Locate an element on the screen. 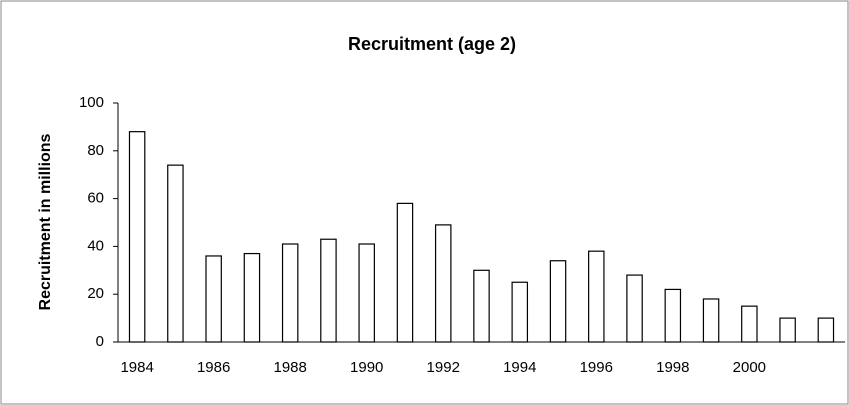  x-tick-label: 1996 is located at coordinates (596, 367).